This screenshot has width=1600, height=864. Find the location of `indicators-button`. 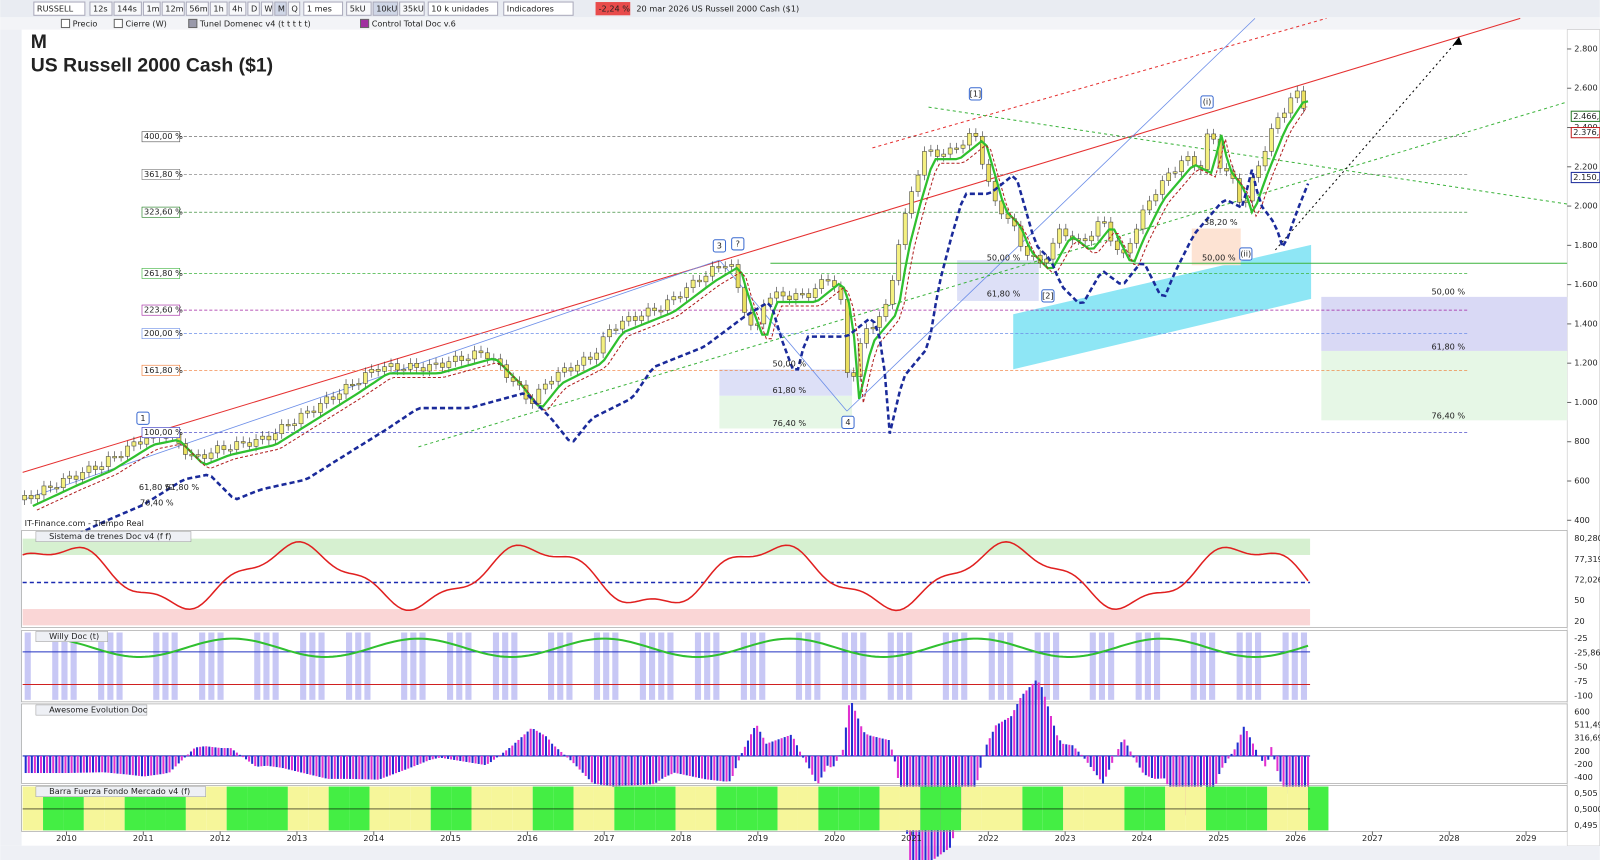

indicators-button is located at coordinates (538, 8).